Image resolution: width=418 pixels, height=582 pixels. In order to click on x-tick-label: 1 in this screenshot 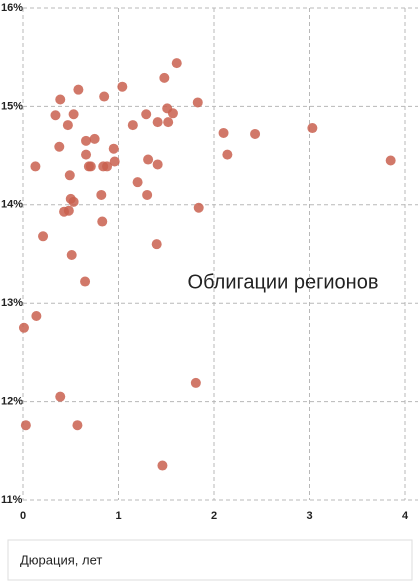, I will do `click(118, 516)`.